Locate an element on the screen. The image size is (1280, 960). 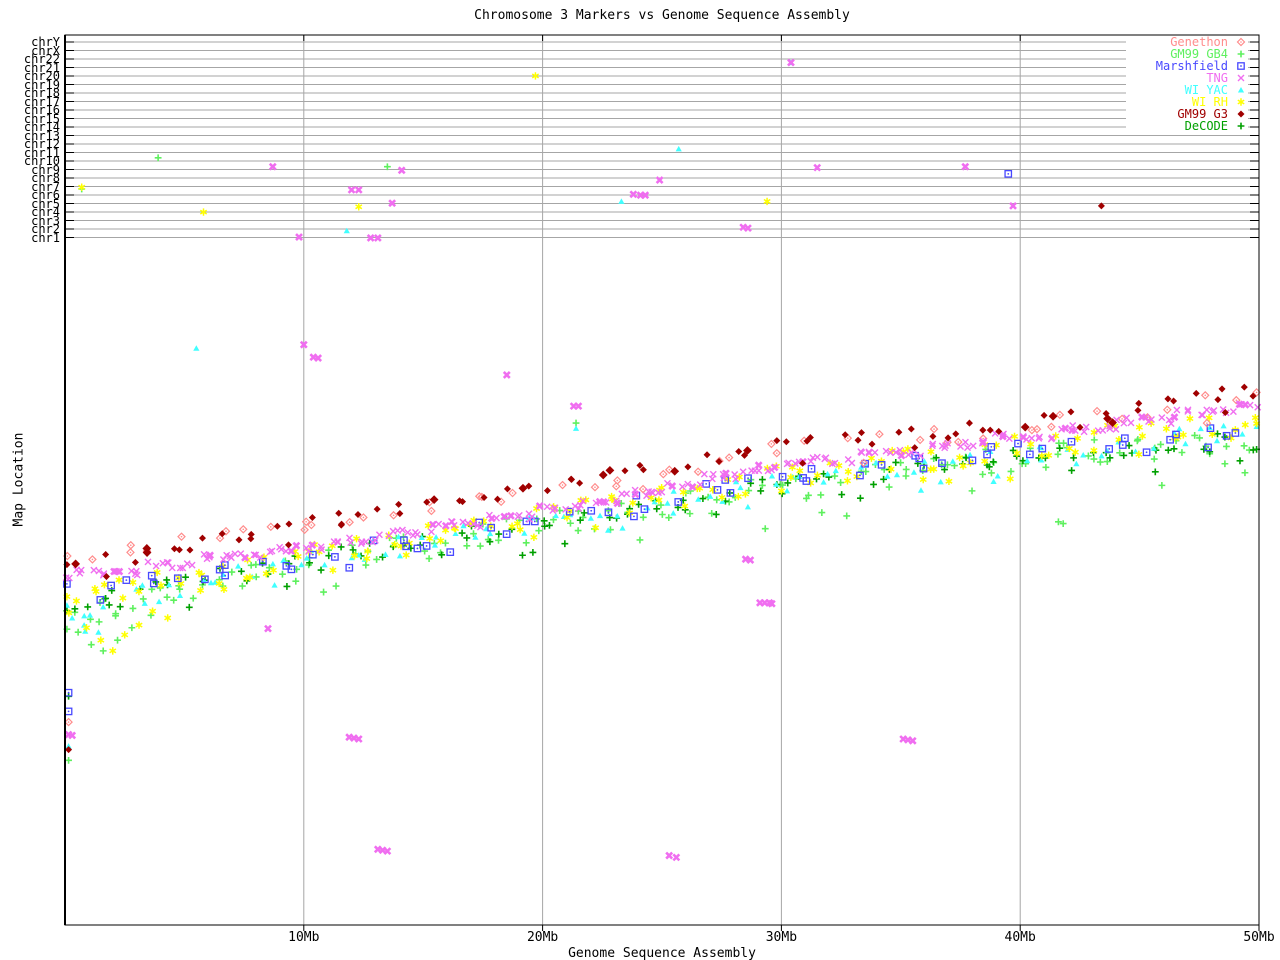
legend-symbol-genethon-icon is located at coordinates (1241, 42).